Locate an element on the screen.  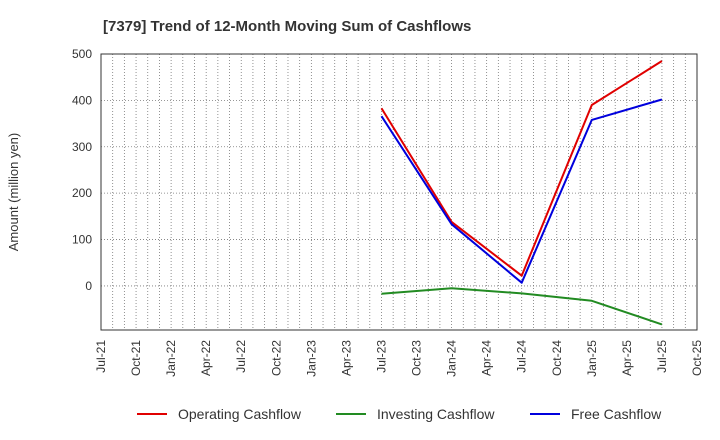
x-tick-label: Apr-25 is located at coordinates (627, 358).